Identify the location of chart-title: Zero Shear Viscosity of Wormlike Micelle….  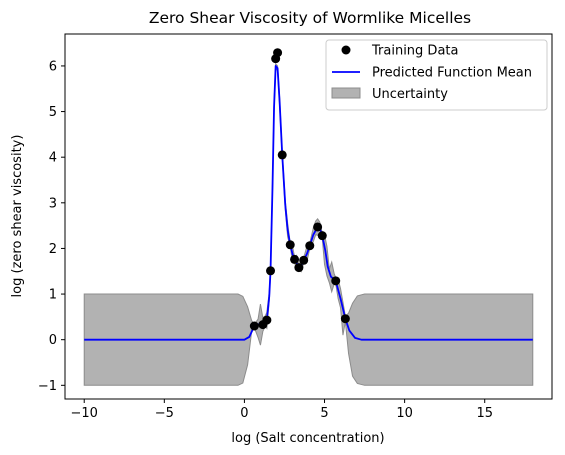
(310, 18).